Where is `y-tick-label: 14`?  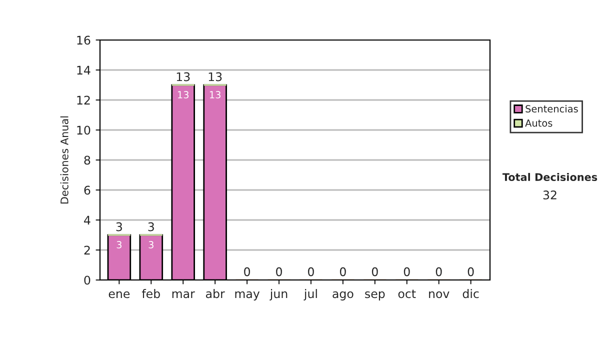
y-tick-label: 14 is located at coordinates (83, 70).